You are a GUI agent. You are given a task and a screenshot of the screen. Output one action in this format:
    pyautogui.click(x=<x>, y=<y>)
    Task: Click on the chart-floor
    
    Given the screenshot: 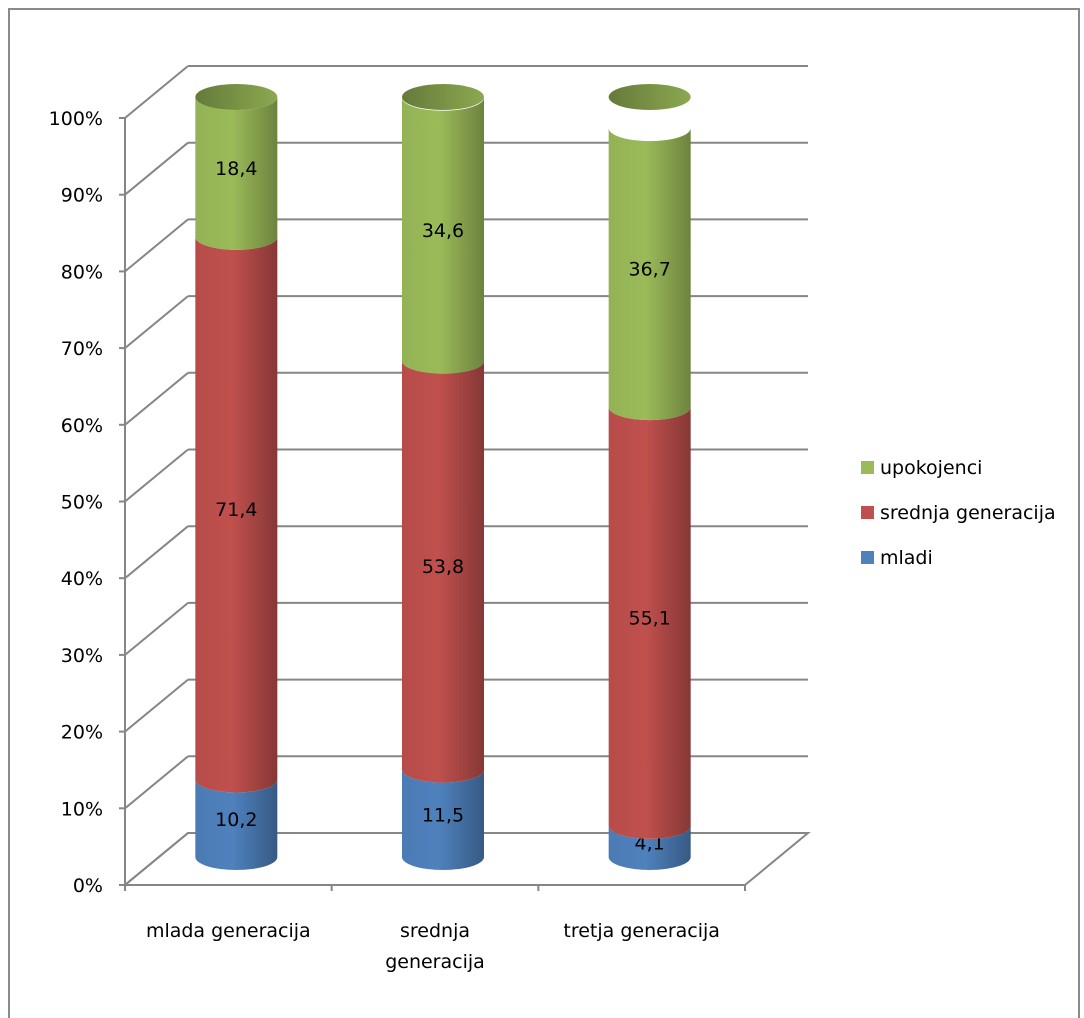 What is the action you would take?
    pyautogui.click(x=467, y=859)
    